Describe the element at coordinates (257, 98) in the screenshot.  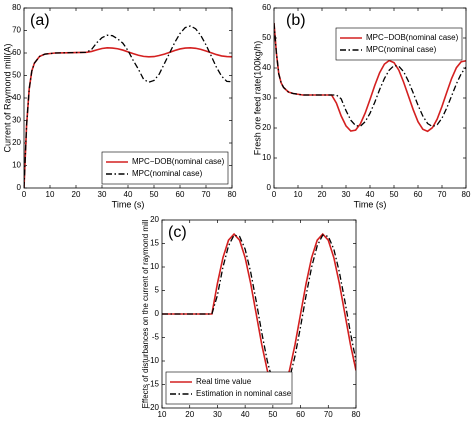
I see `y-axis-label: Fresh ore feed rate(100kg/h)` at that location.